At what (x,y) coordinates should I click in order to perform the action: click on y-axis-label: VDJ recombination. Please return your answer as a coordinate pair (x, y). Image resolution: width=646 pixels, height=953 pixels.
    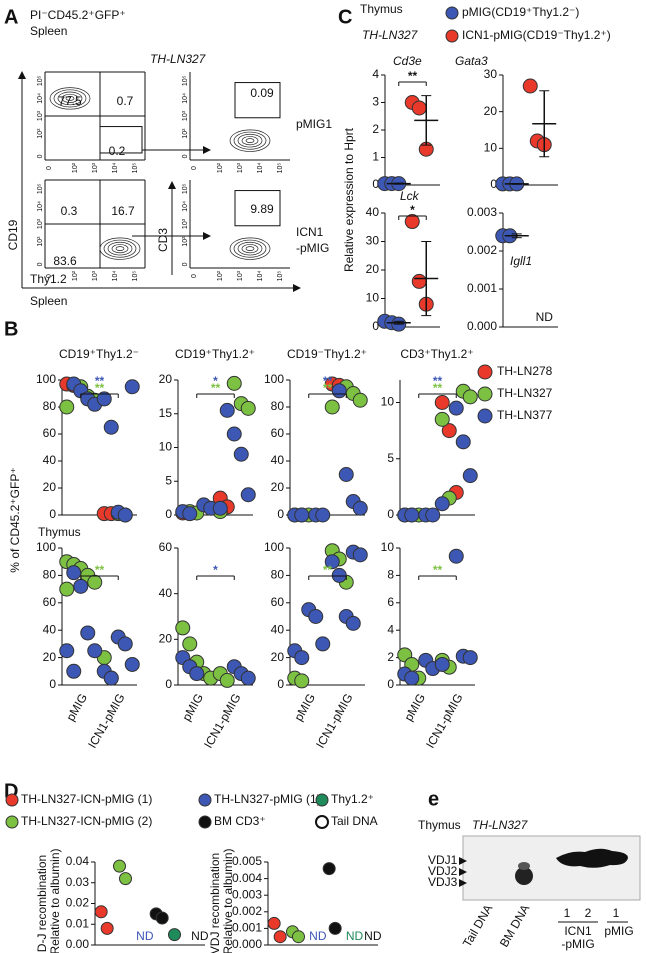
    Looking at the image, I should click on (215, 903).